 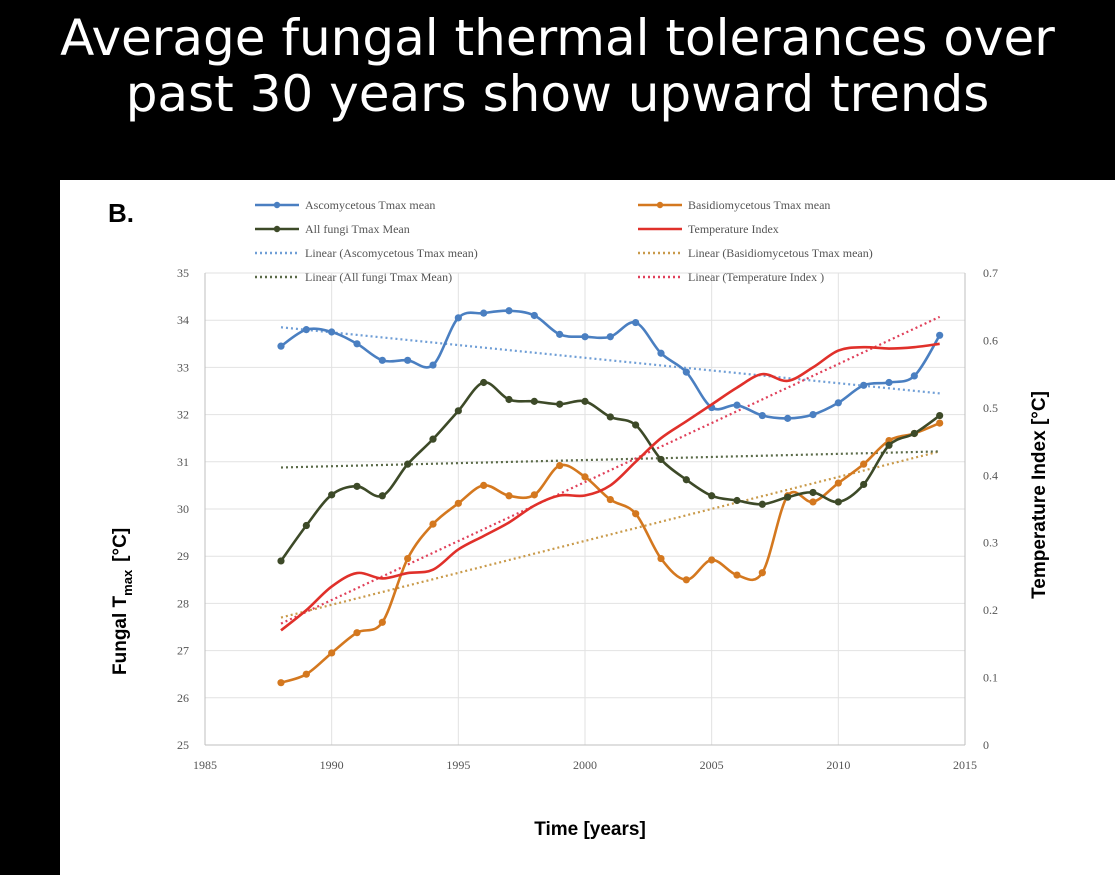 What do you see at coordinates (990, 475) in the screenshot?
I see `y2-tick-label: 0.4` at bounding box center [990, 475].